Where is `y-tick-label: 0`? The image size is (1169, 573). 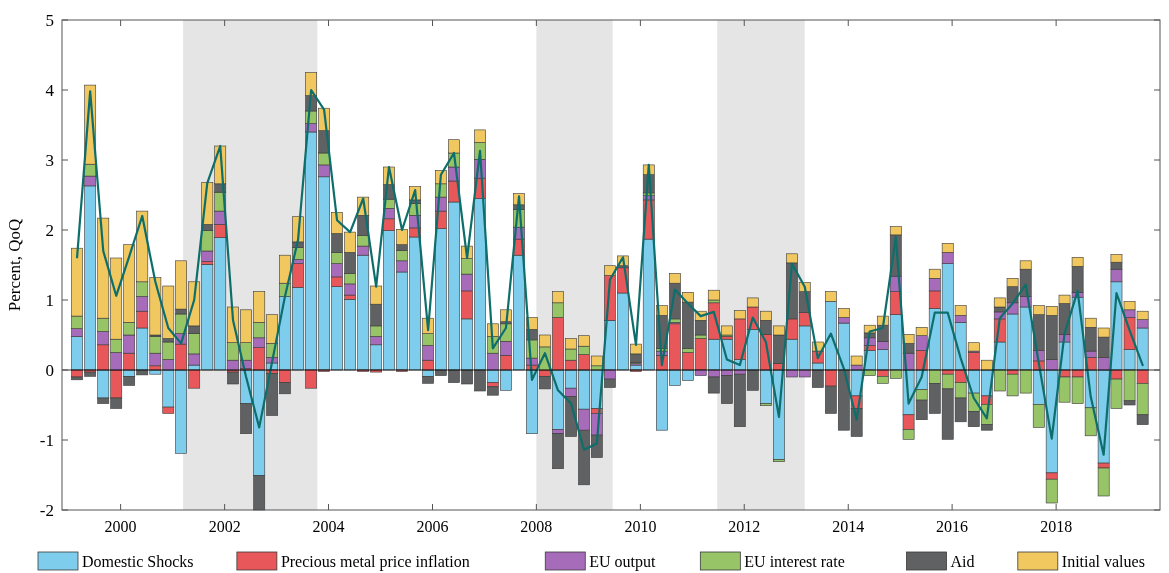 y-tick-label: 0 is located at coordinates (49, 370).